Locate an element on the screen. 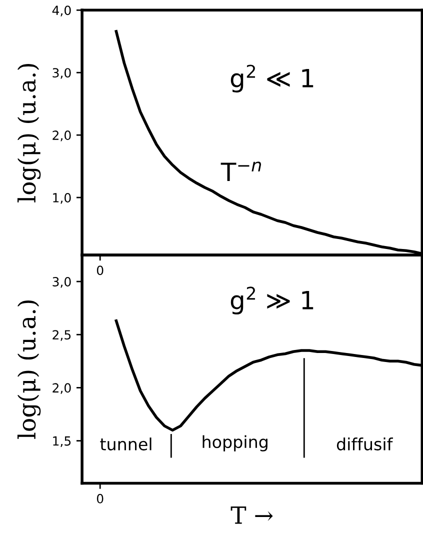 Image resolution: width=423 pixels, height=534 pixels. annotation: hopping is located at coordinates (235, 443).